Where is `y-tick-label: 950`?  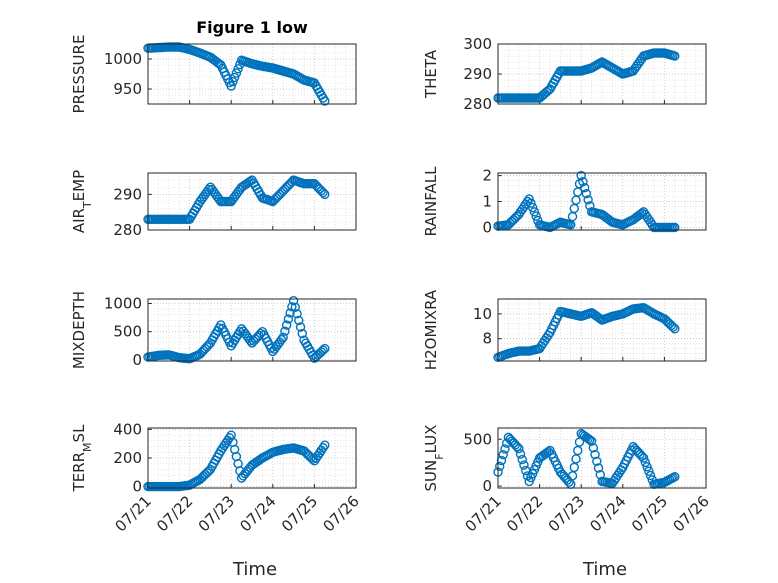
y-tick-label: 950 is located at coordinates (127, 89).